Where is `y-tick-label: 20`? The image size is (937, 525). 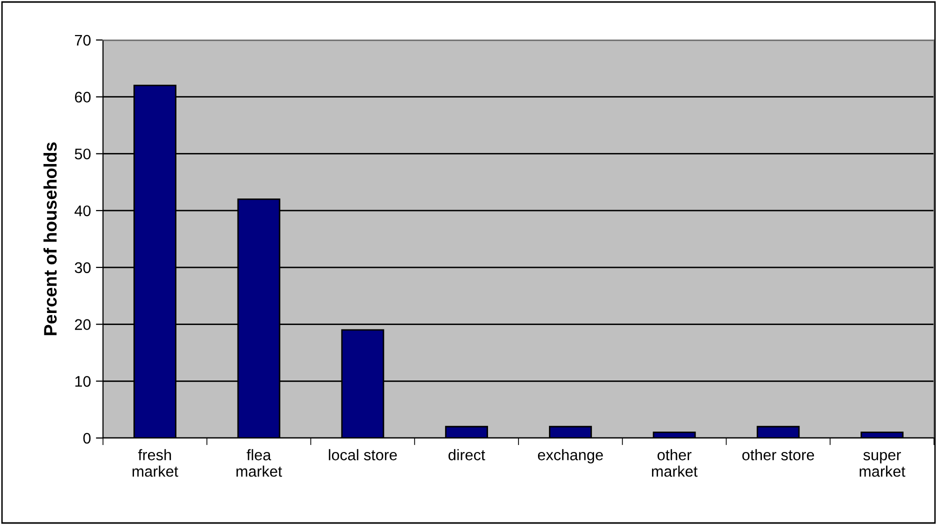
y-tick-label: 20 is located at coordinates (82, 324).